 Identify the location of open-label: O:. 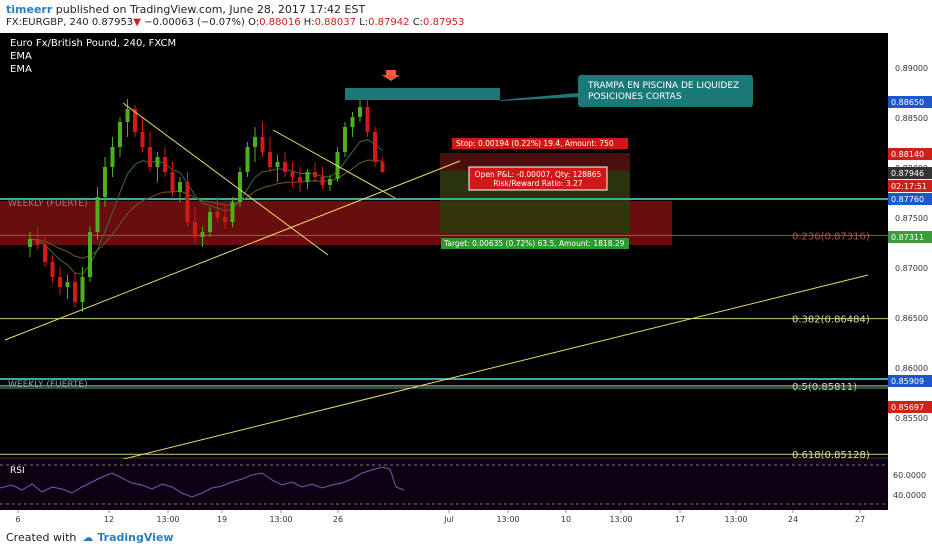
(254, 22).